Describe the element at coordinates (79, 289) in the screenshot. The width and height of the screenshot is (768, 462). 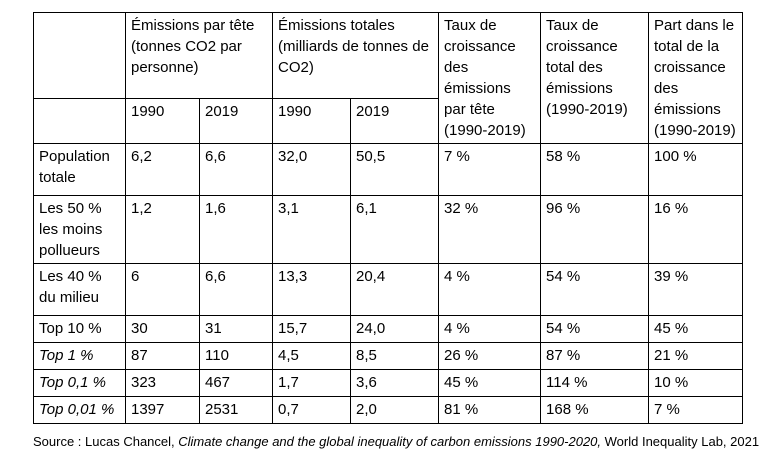
I see `row-label: Les 40 % du milieu` at that location.